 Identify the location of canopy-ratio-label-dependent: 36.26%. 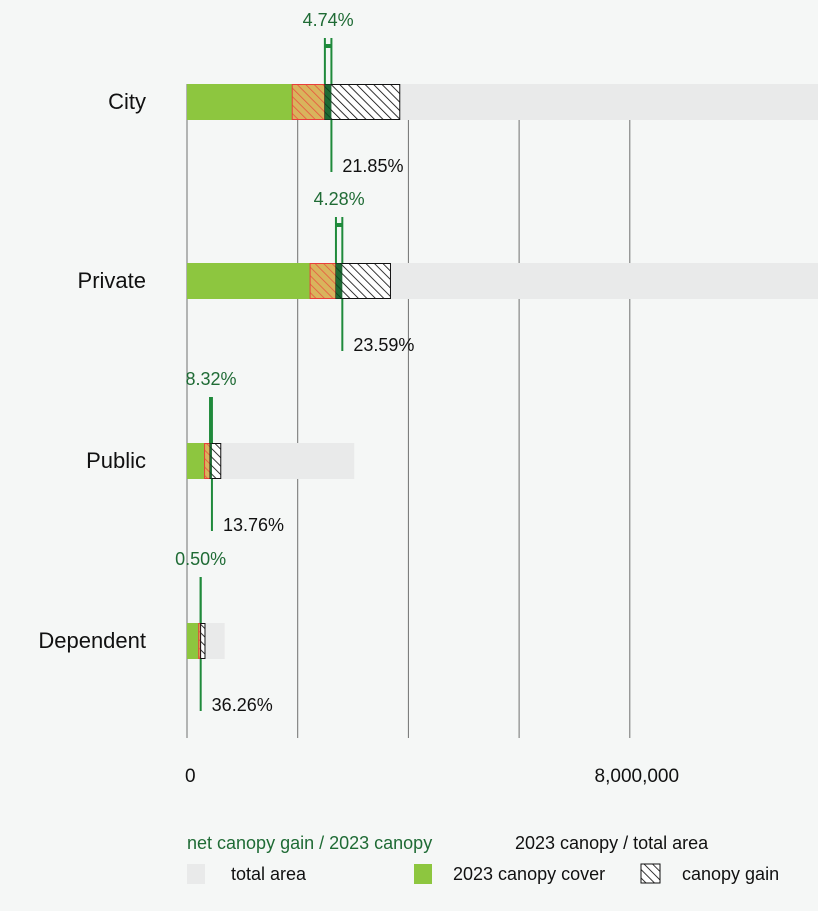
(242, 705).